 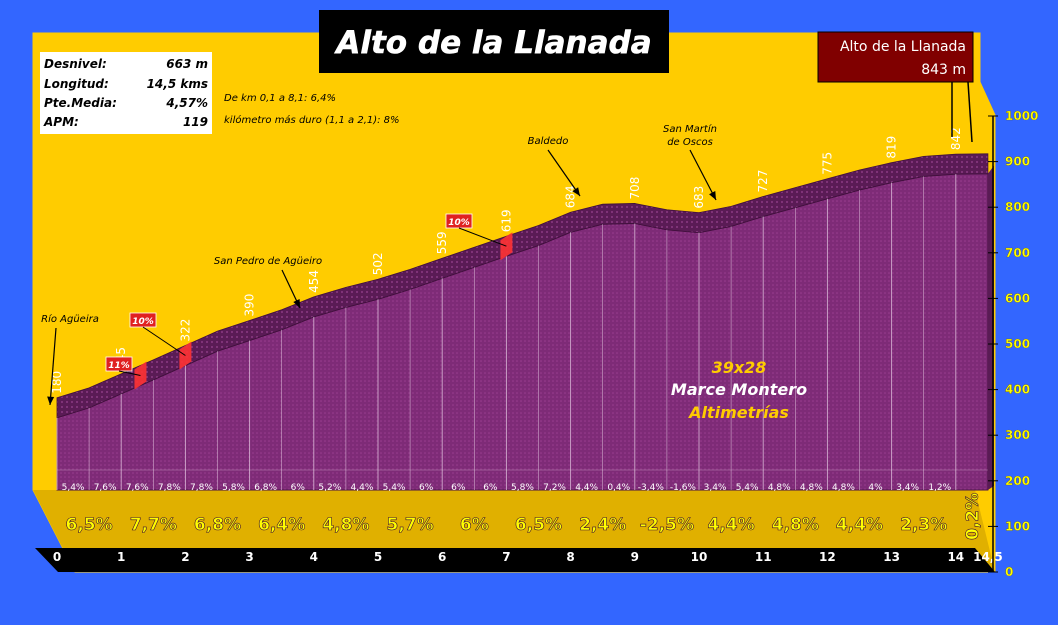 I want to click on km-gradient: 5,7%, so click(x=410, y=525).